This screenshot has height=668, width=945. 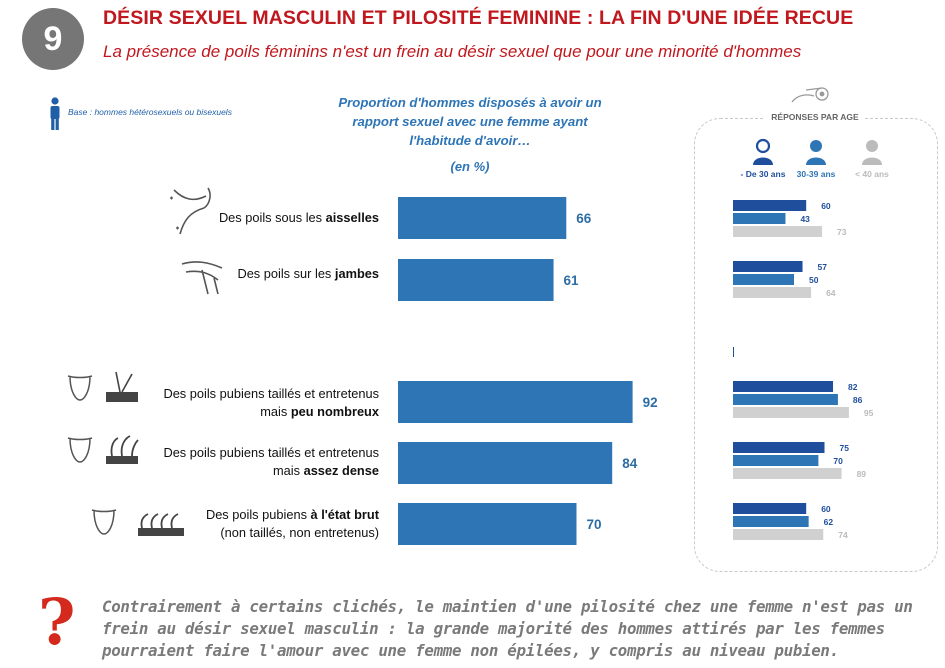 What do you see at coordinates (103, 449) in the screenshot?
I see `pubic-dense-icon` at bounding box center [103, 449].